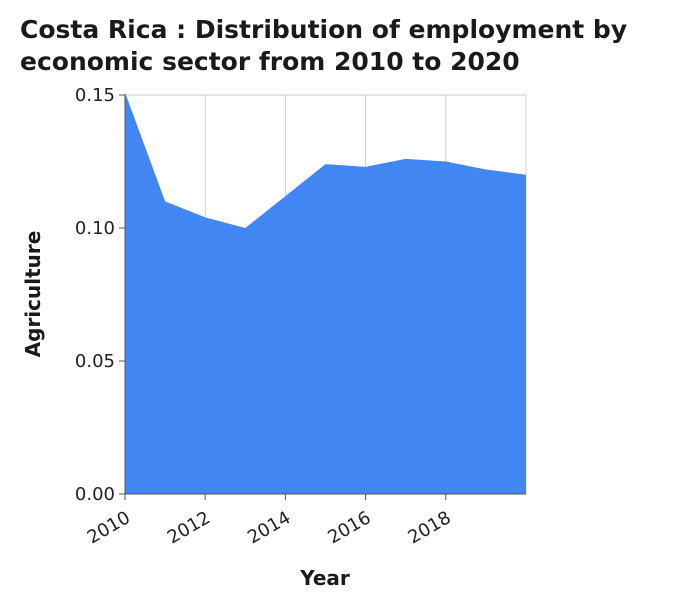 The width and height of the screenshot is (678, 610). I want to click on x-tick-label: 2016, so click(349, 527).